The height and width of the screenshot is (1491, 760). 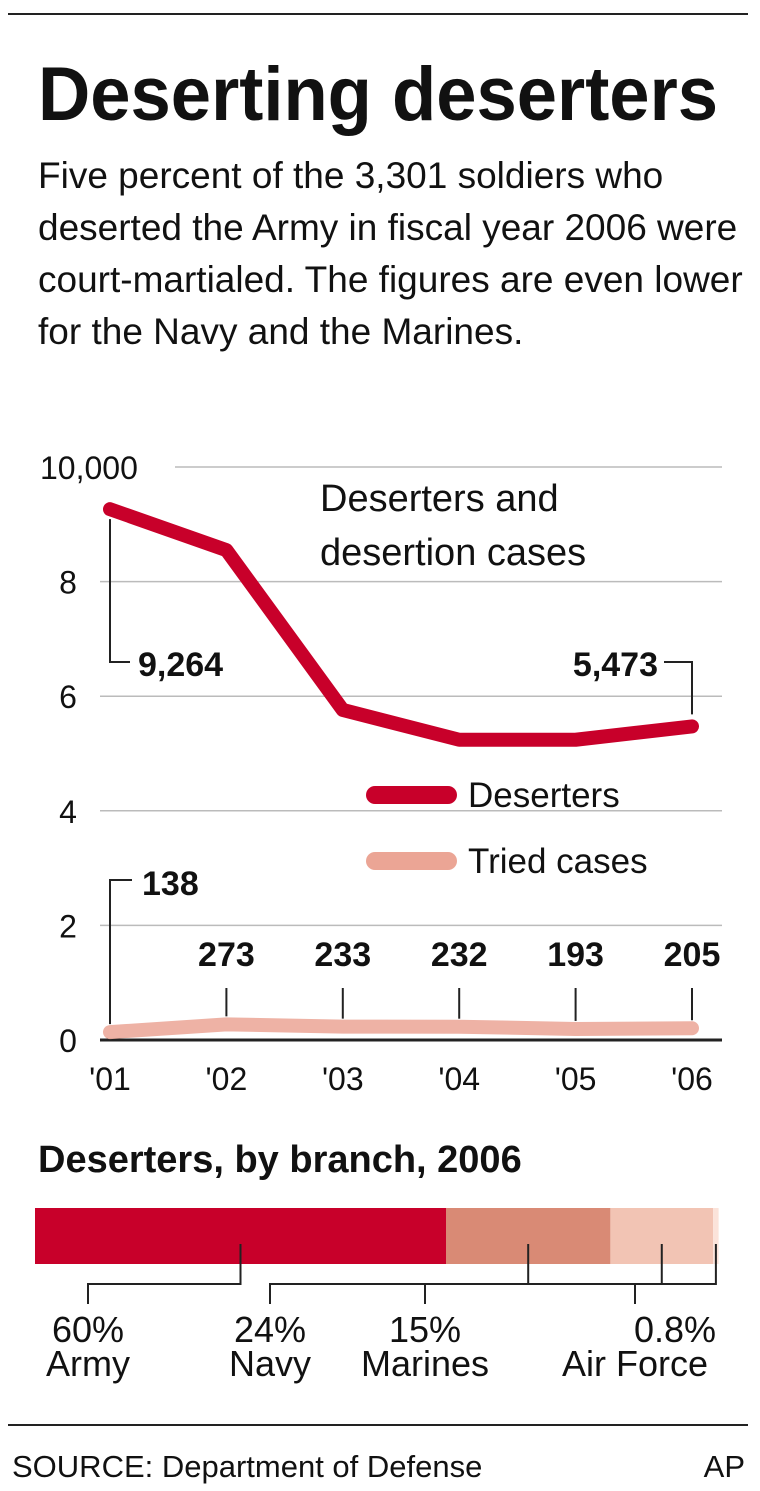 What do you see at coordinates (89, 468) in the screenshot?
I see `y-tick-label: 10,000` at bounding box center [89, 468].